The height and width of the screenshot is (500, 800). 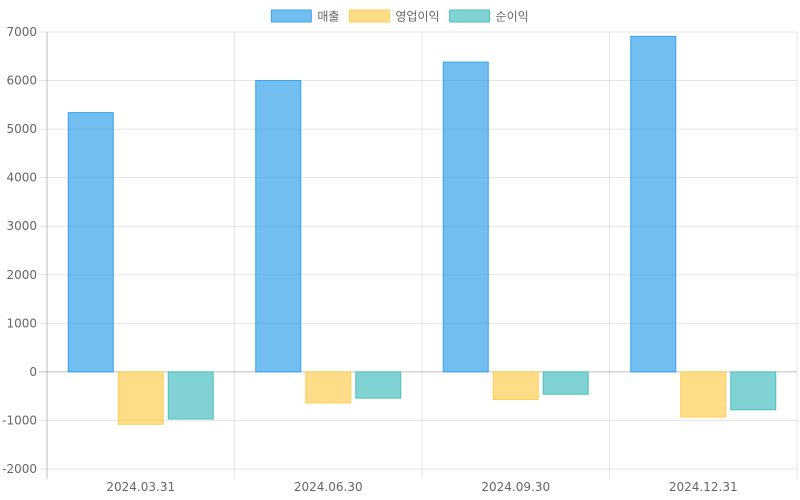 I want to click on y-tick-label: -2000, so click(x=19, y=469).